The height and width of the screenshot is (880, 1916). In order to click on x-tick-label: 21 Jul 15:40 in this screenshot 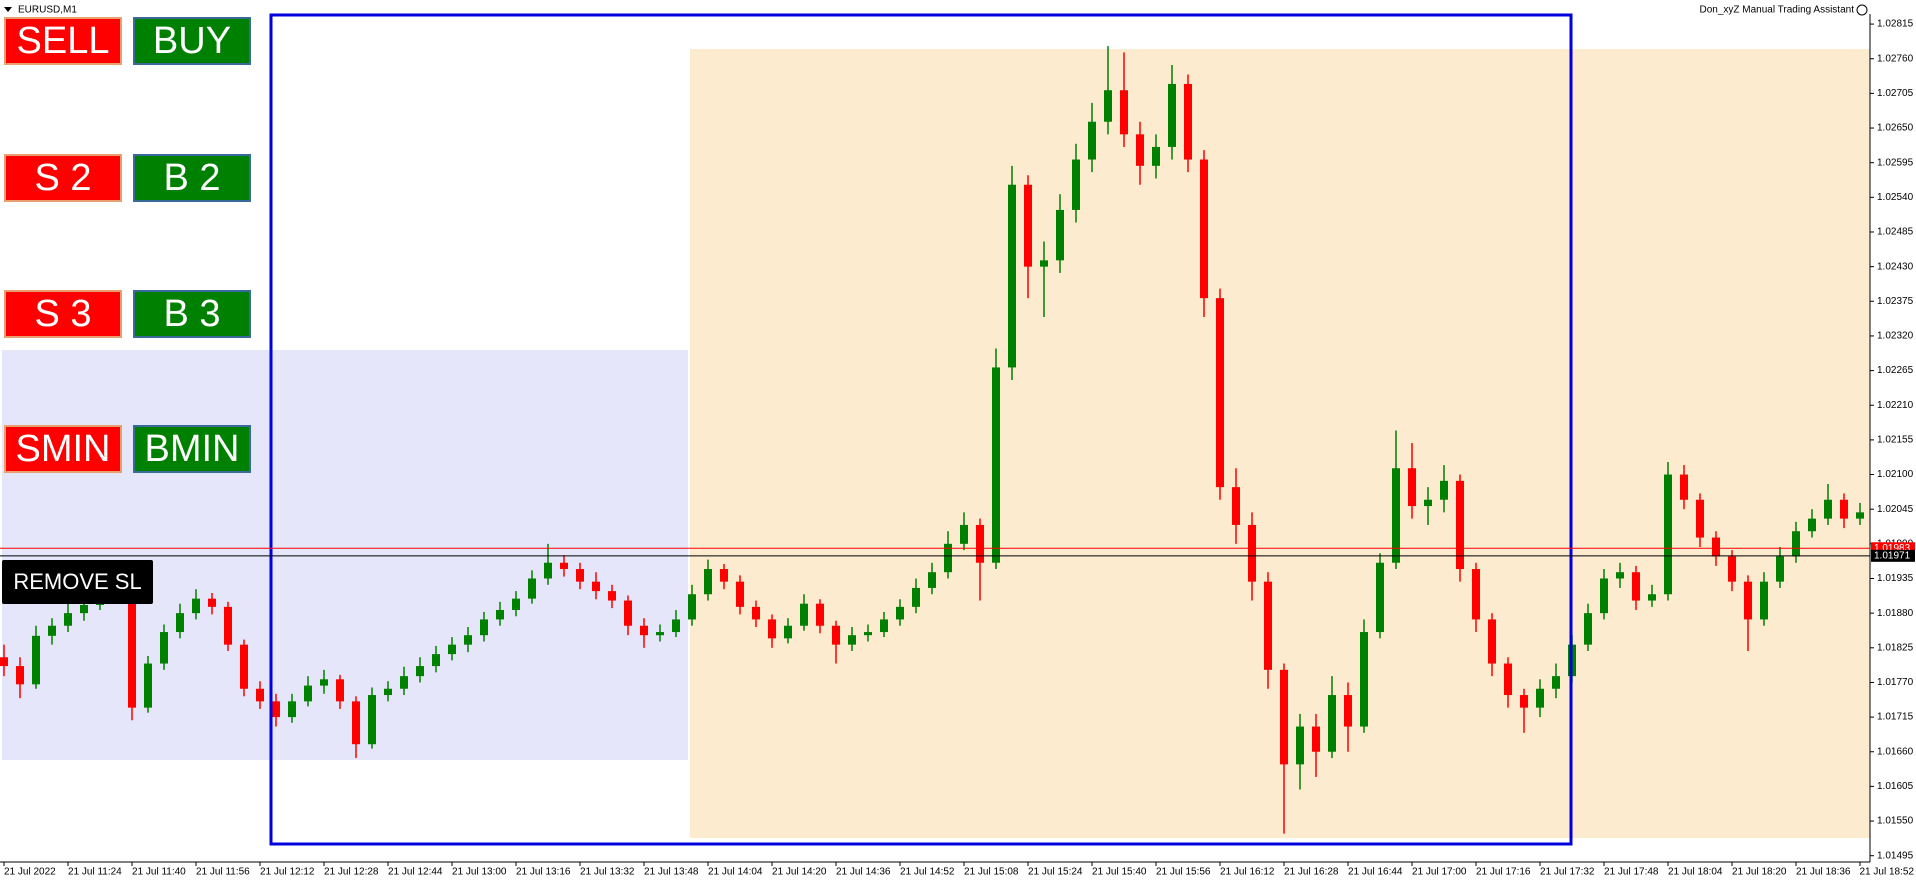, I will do `click(1119, 872)`.